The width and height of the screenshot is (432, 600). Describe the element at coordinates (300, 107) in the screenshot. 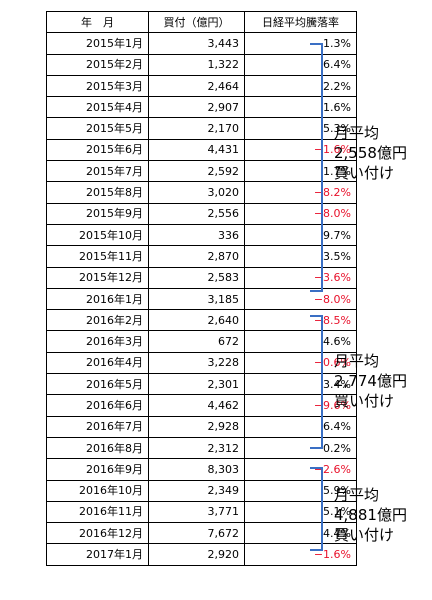

I see `rate-cell: 1.6%` at that location.